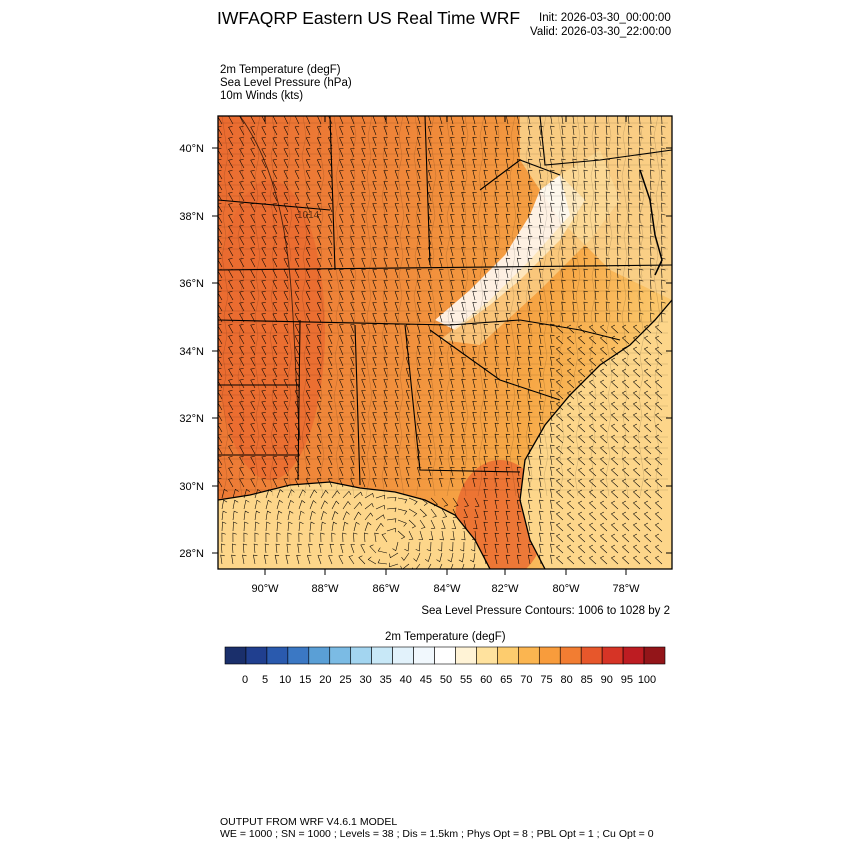 The width and height of the screenshot is (850, 850). What do you see at coordinates (601, 32) in the screenshot?
I see `valid-time: Valid: 2026-03-30_22:00:00` at bounding box center [601, 32].